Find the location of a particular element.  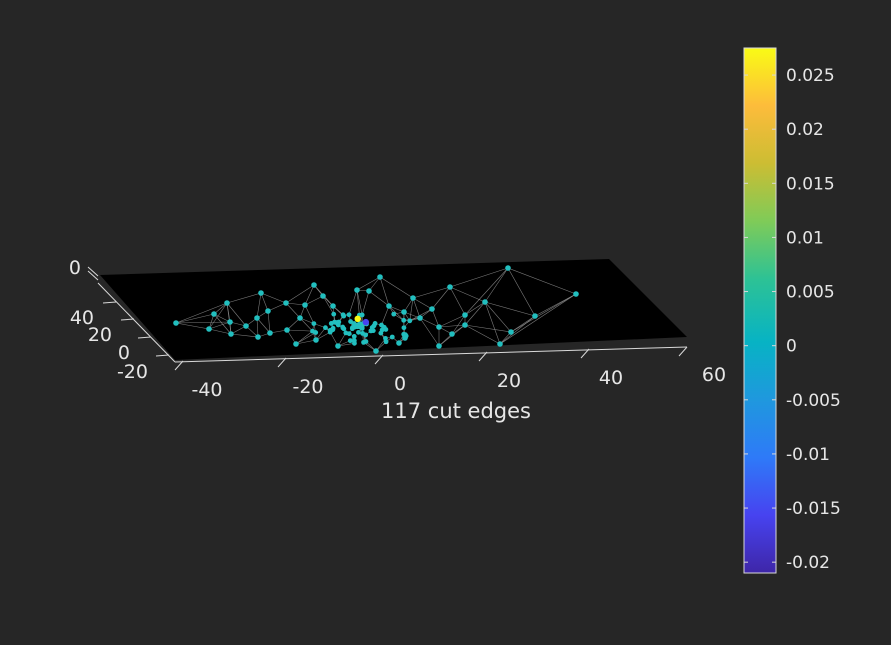

colorbar-tick-label: -0.01 is located at coordinates (808, 455).